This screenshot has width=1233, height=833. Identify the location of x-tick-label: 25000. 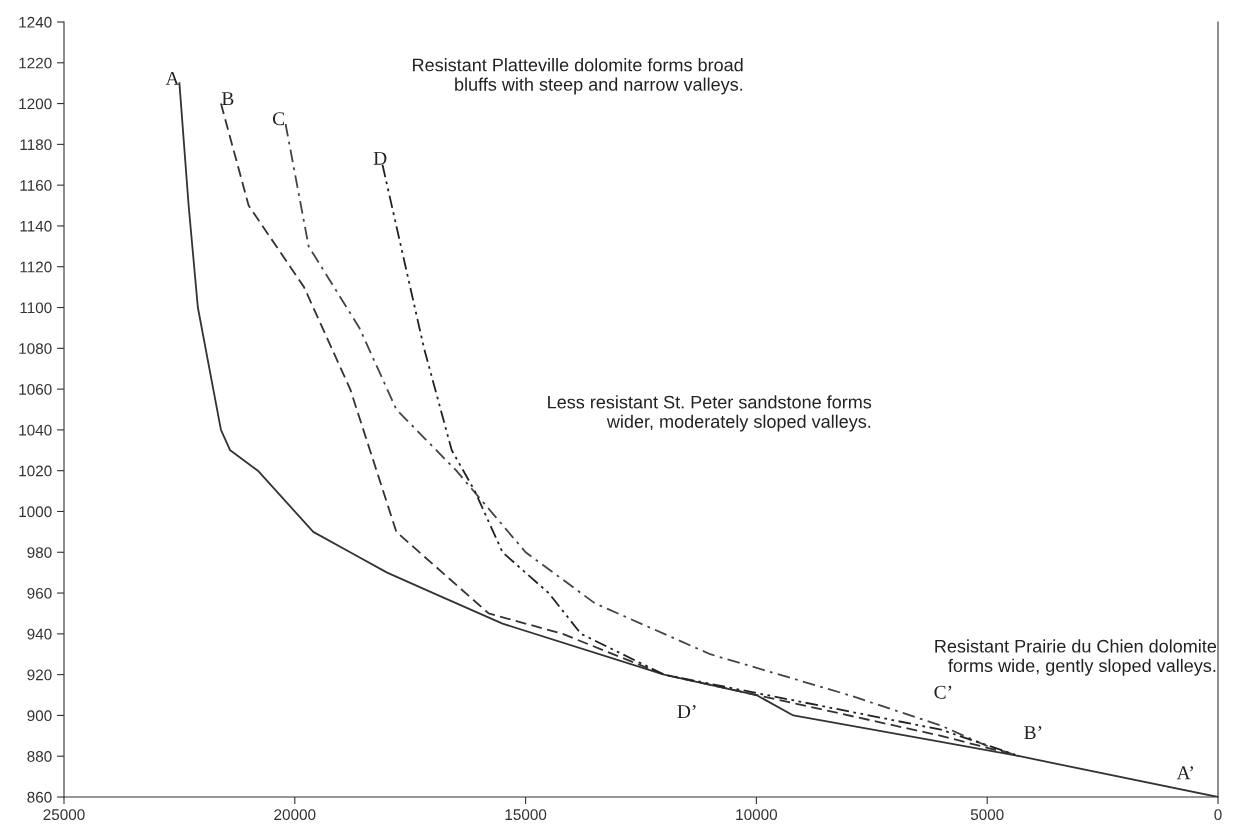
(64, 815).